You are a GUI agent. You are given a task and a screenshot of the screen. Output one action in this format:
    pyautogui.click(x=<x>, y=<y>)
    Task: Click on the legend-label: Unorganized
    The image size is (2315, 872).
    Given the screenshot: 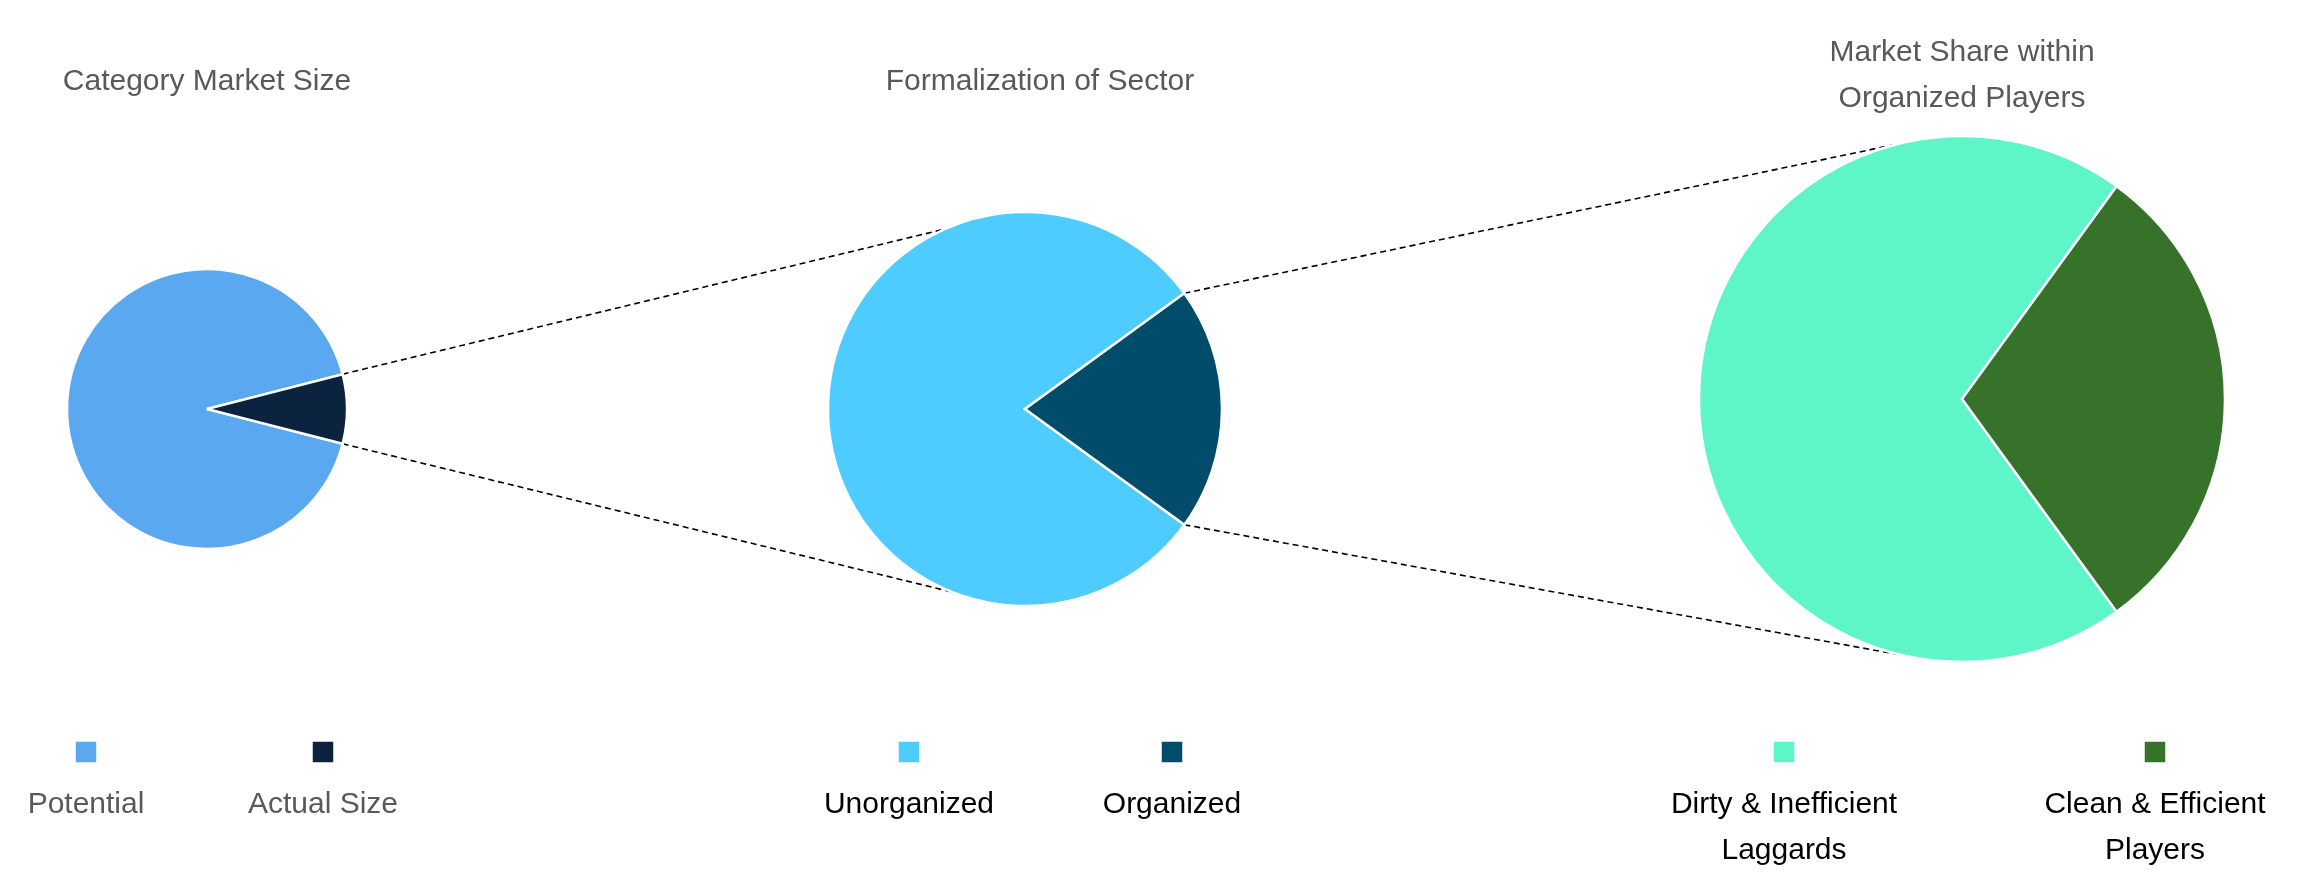 What is the action you would take?
    pyautogui.click(x=909, y=802)
    